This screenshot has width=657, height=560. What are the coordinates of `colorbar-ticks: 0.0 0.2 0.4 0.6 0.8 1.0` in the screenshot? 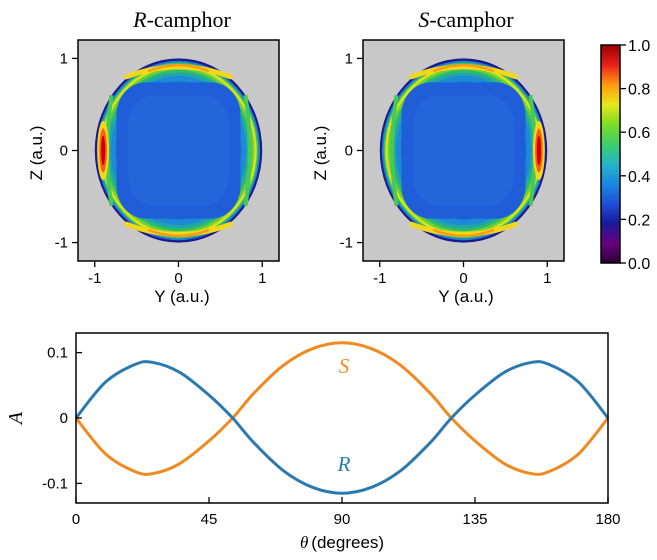 It's located at (635, 155).